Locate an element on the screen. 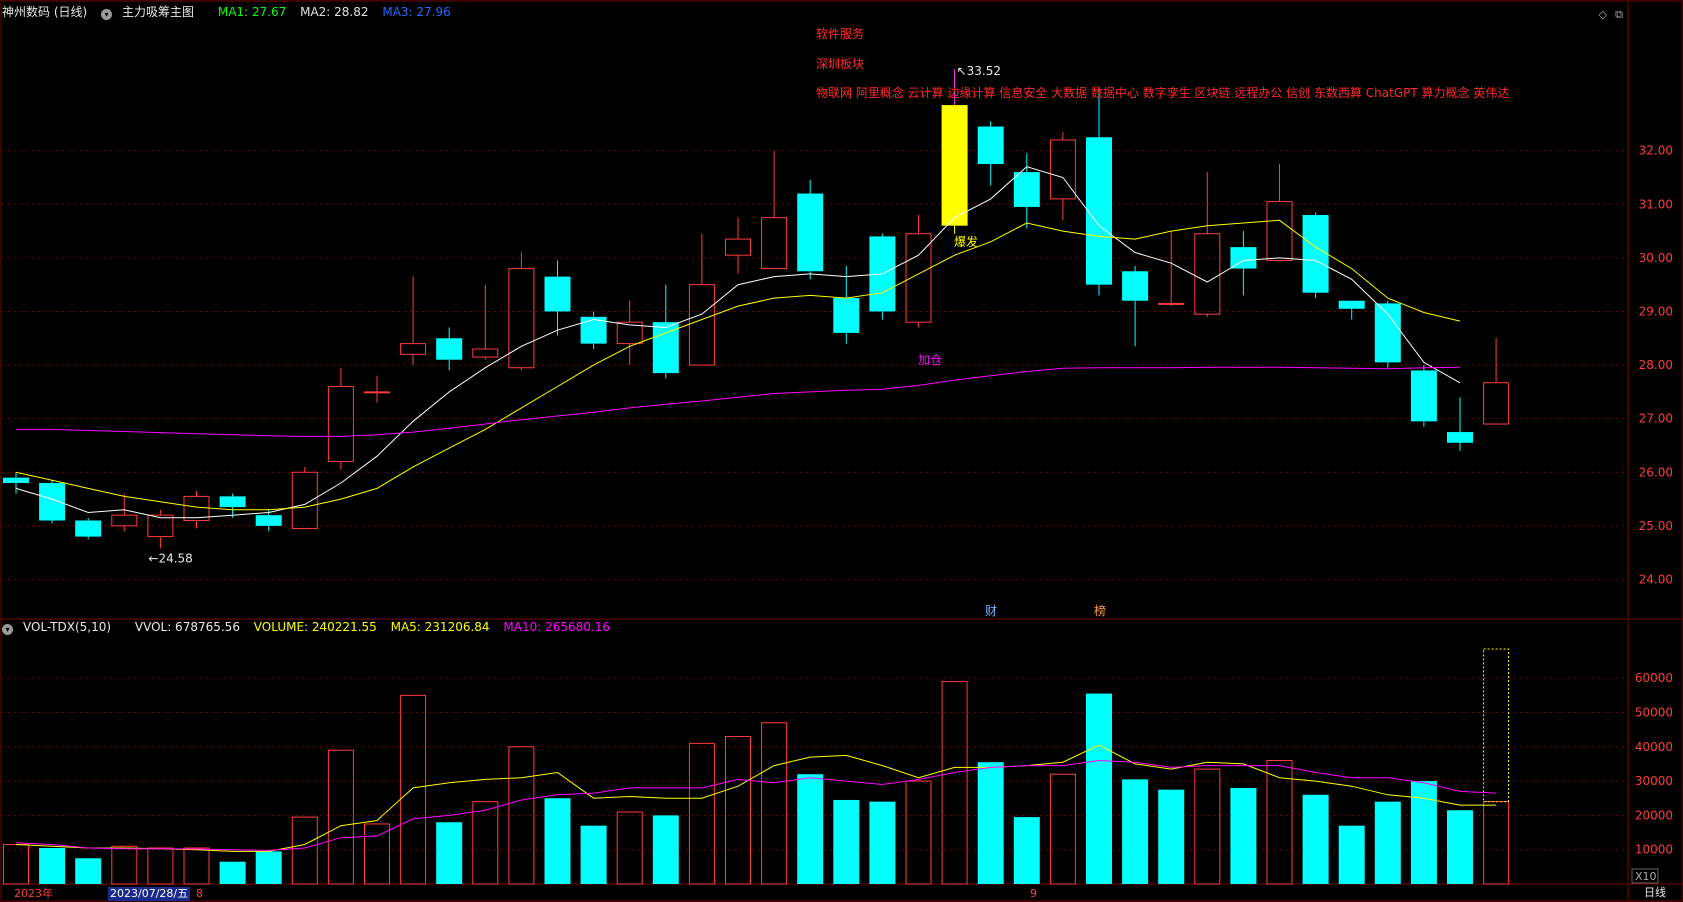 The height and width of the screenshot is (902, 1683). indicator-name: 主力吸筹主图 is located at coordinates (158, 12).